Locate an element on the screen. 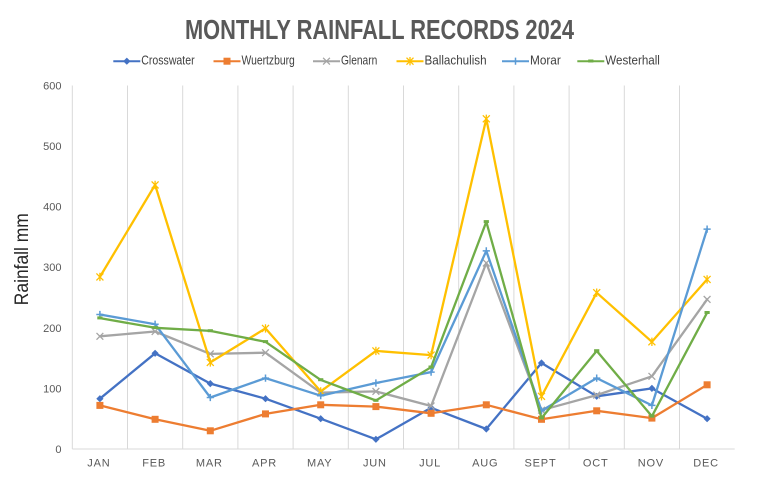  svg-text: MAY is located at coordinates (319, 464).